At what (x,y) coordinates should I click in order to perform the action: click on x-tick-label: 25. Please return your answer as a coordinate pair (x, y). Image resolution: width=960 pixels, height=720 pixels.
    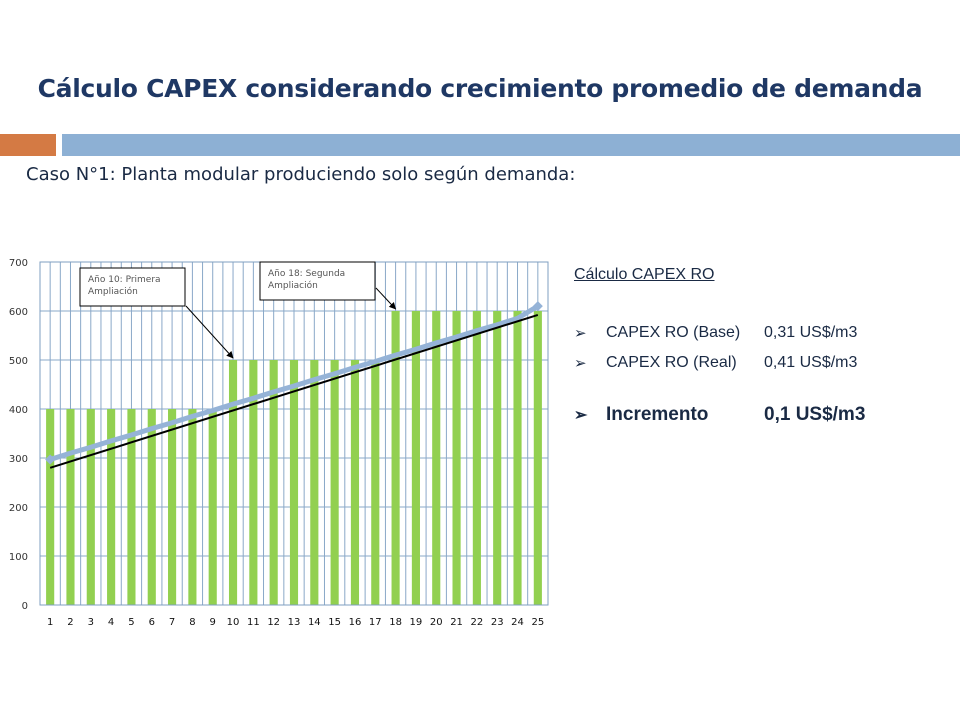
    Looking at the image, I should click on (537, 622).